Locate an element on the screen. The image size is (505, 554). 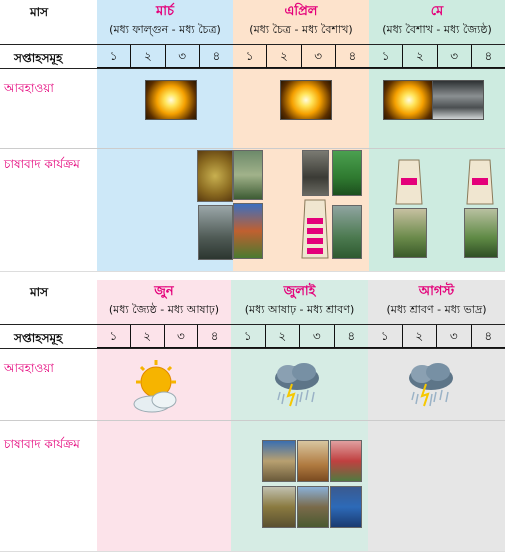
month-name: এপ্রিল is located at coordinates (301, 11).